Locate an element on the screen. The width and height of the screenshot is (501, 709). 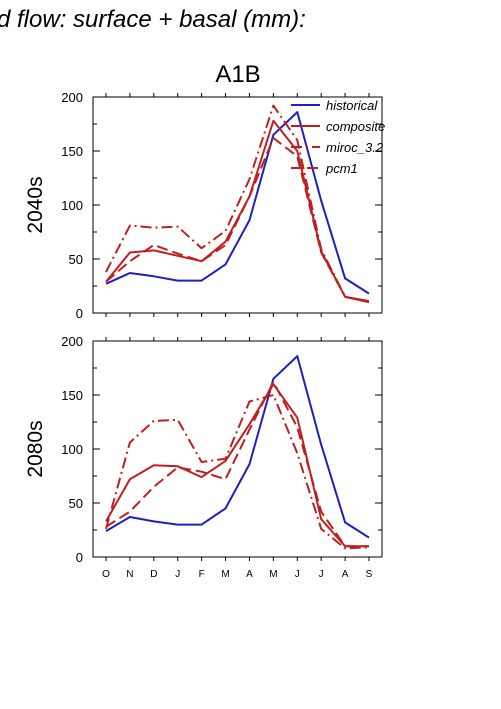
legend: historical composite miroc_3.2 pcm1 is located at coordinates (338, 137).